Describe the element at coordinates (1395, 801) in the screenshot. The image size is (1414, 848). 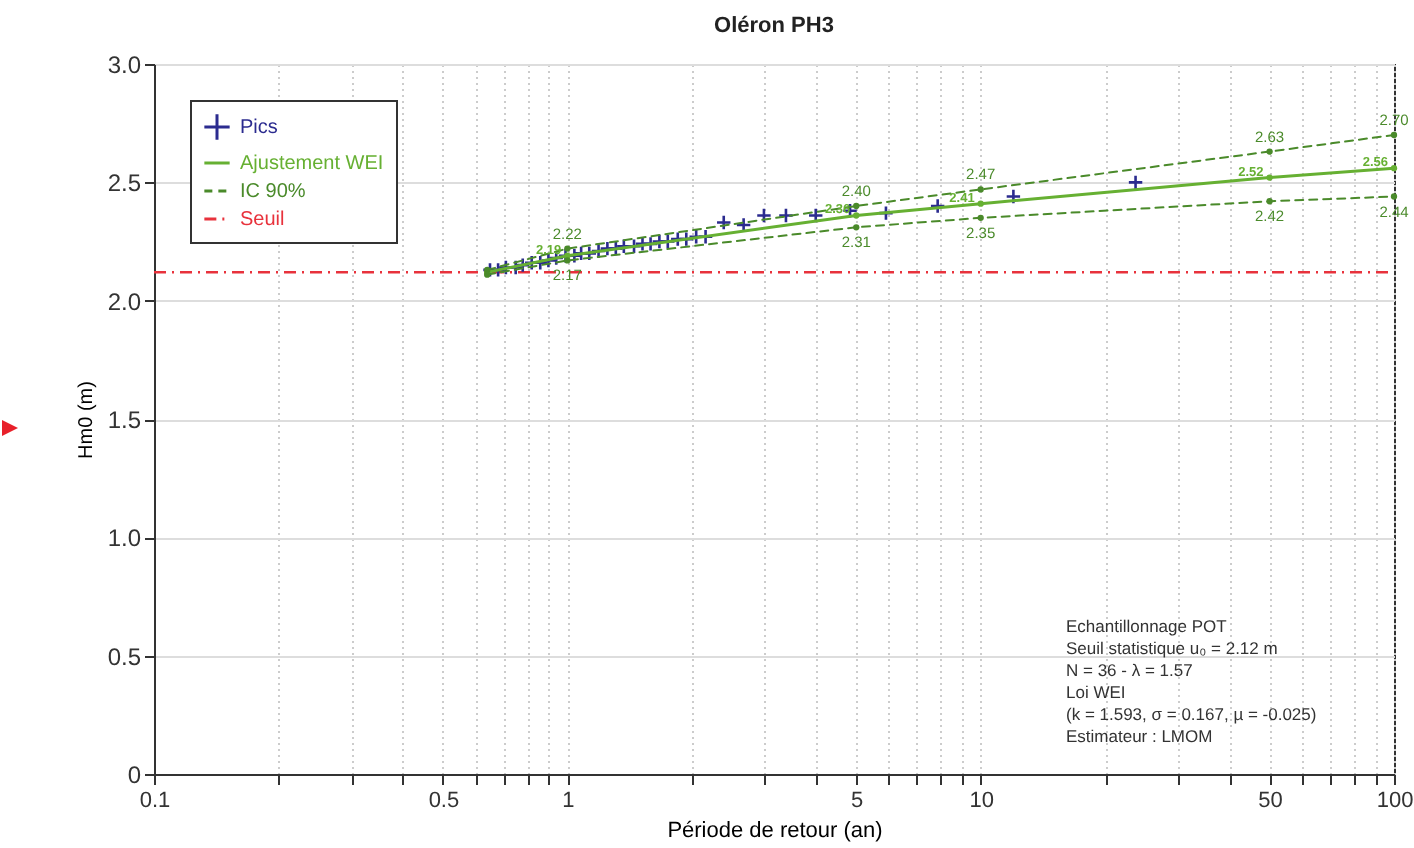
I see `x-tick-label: 100` at that location.